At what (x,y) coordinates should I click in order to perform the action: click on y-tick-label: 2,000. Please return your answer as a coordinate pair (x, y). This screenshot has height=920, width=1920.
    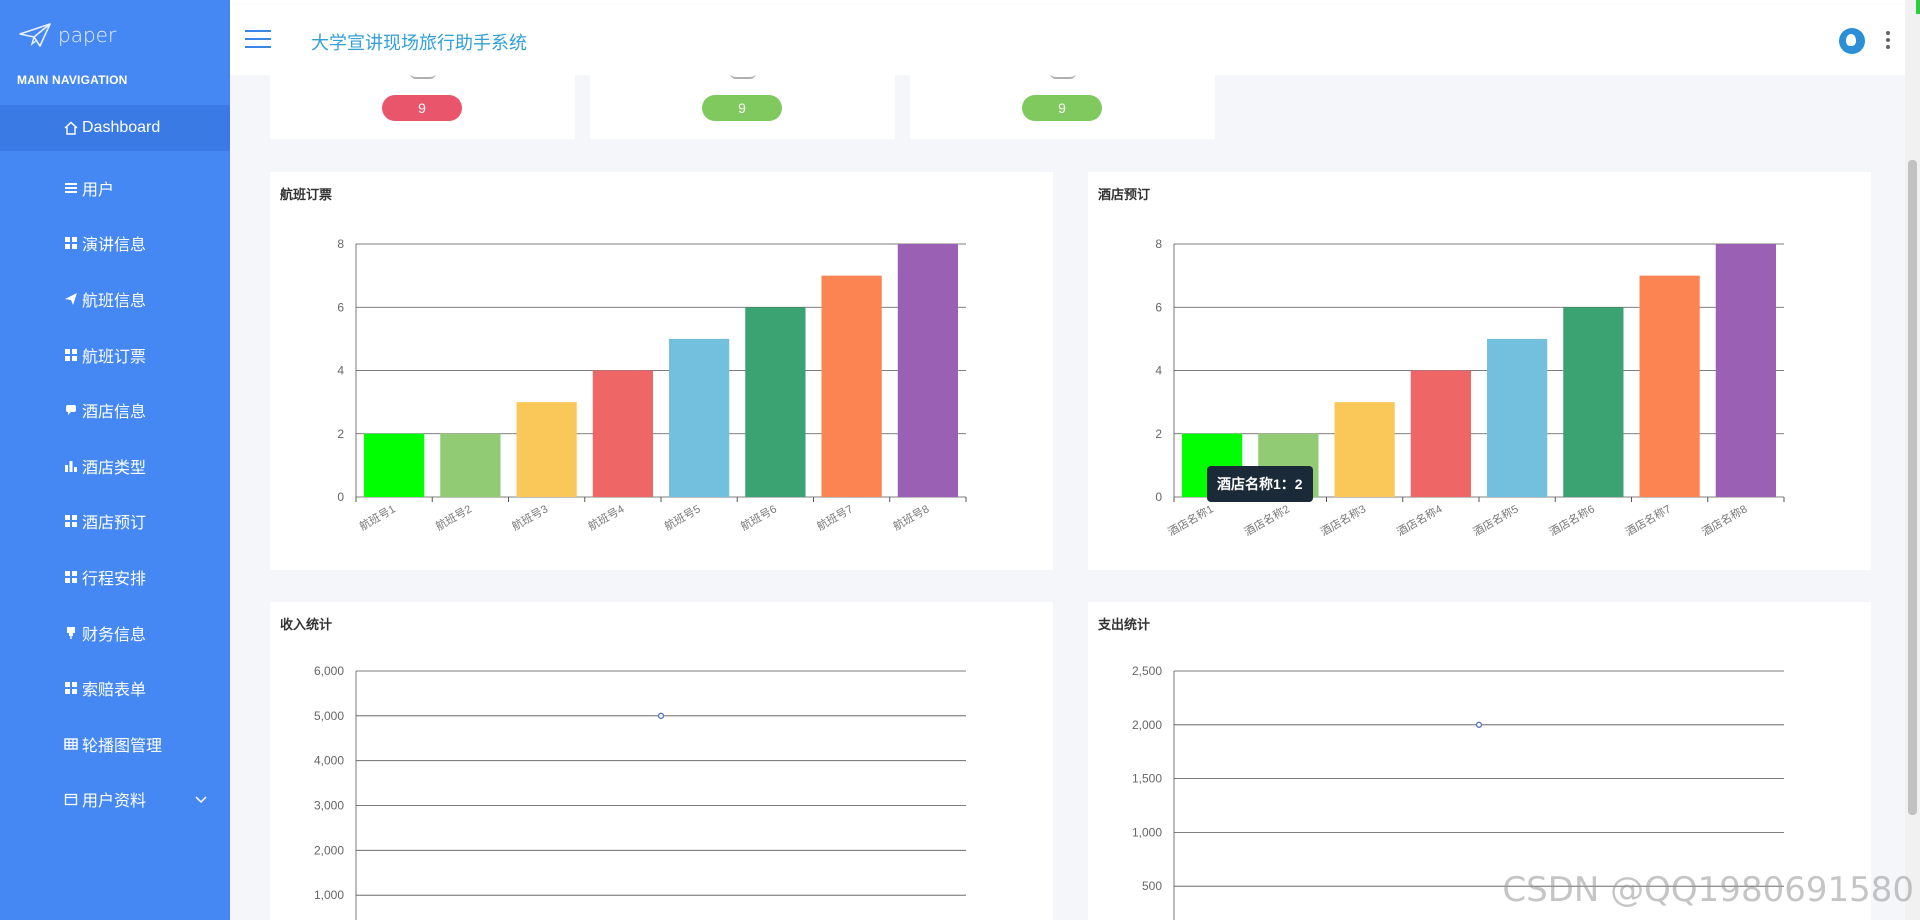
    Looking at the image, I should click on (329, 850).